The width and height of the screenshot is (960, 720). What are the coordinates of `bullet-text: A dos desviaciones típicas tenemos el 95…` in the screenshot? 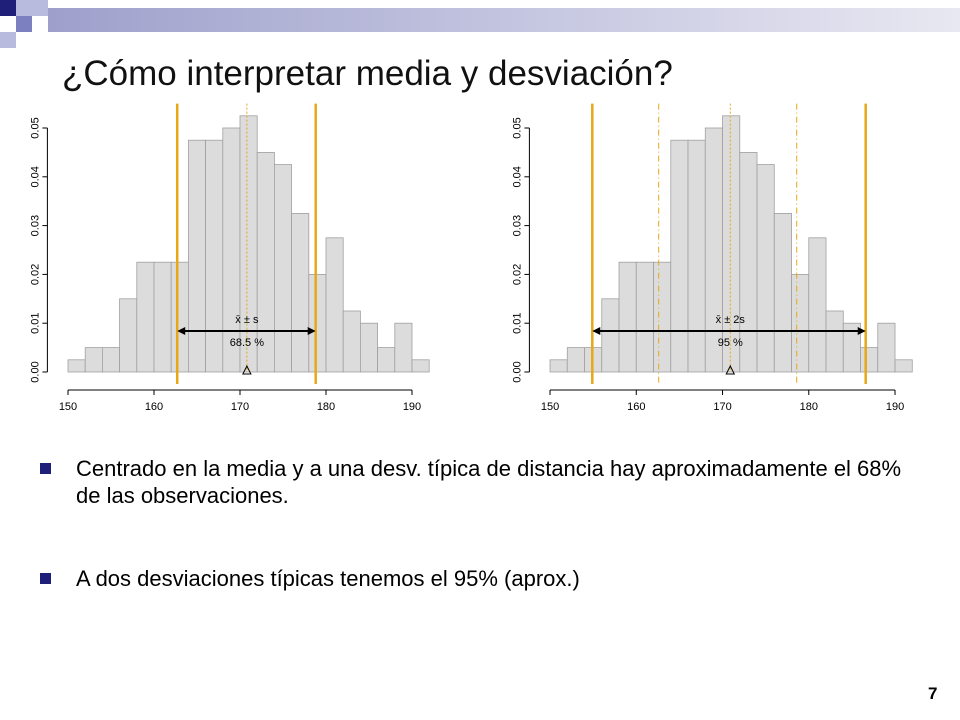 It's located at (328, 578).